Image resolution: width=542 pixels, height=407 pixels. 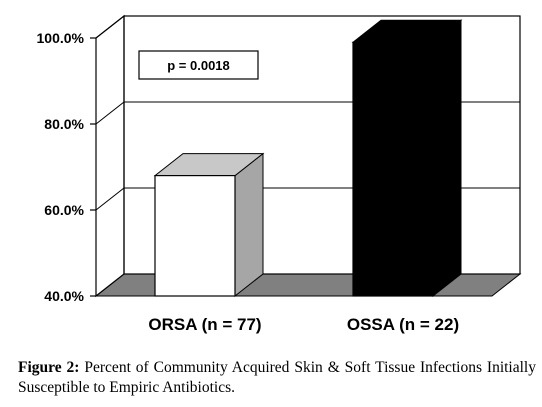 What do you see at coordinates (403, 324) in the screenshot?
I see `x-category-label: OSSA (n = 22)` at bounding box center [403, 324].